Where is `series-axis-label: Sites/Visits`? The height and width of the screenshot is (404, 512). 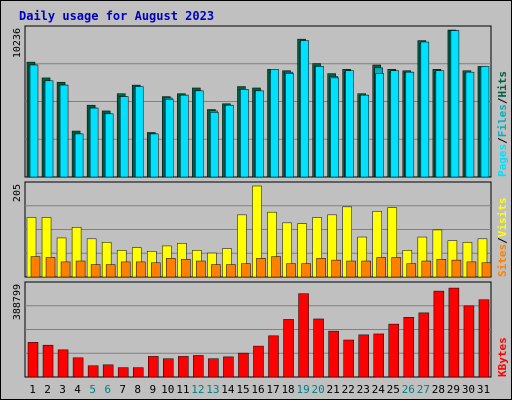 series-axis-label: Sites/Visits is located at coordinates (502, 238).